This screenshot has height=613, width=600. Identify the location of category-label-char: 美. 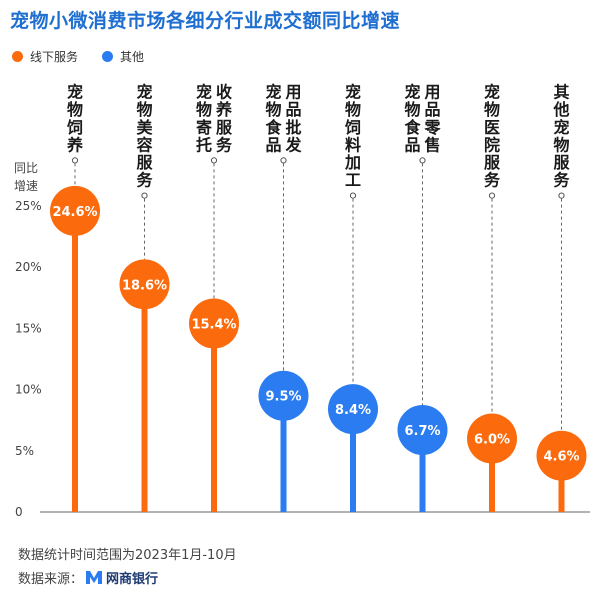
(144, 127).